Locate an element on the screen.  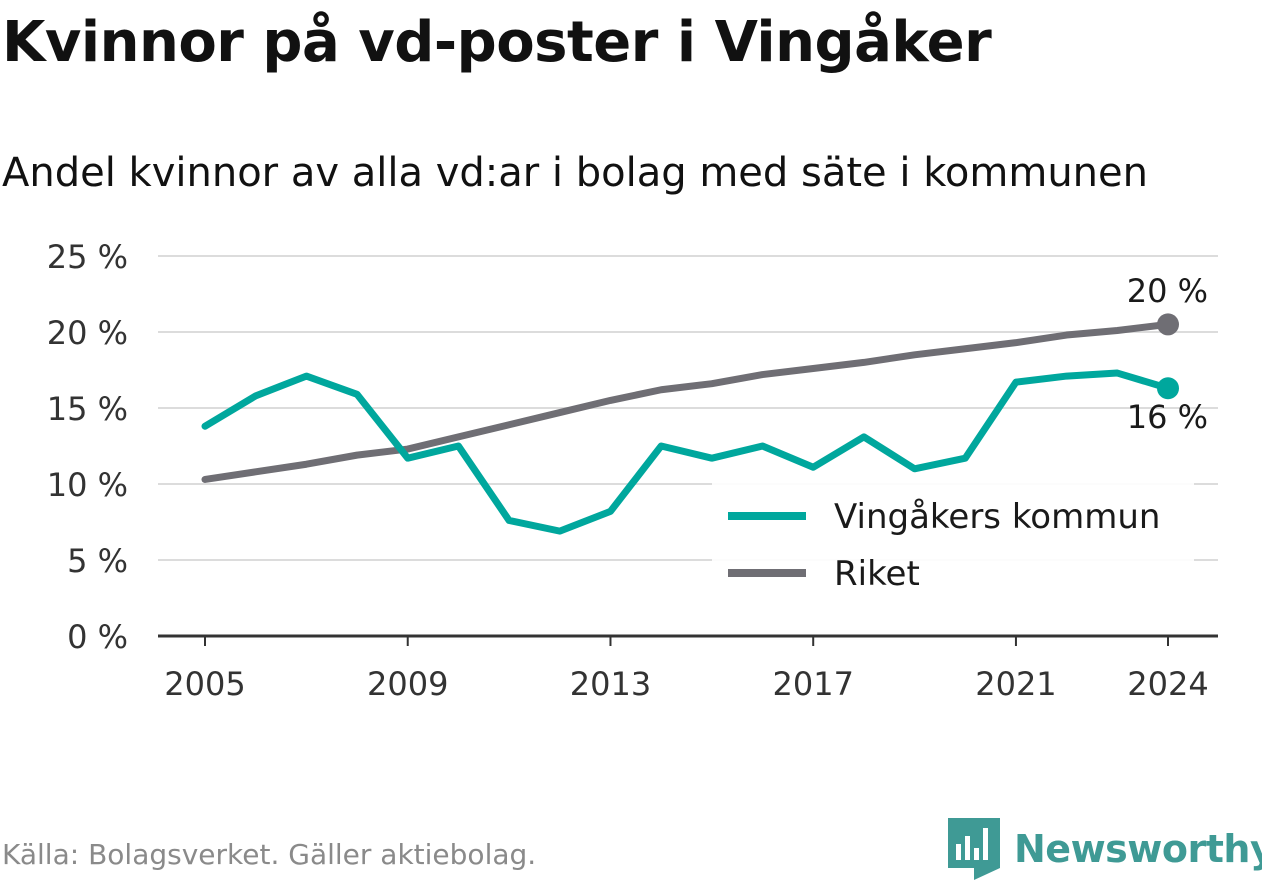
x-tick-label: 2005 is located at coordinates (204, 684).